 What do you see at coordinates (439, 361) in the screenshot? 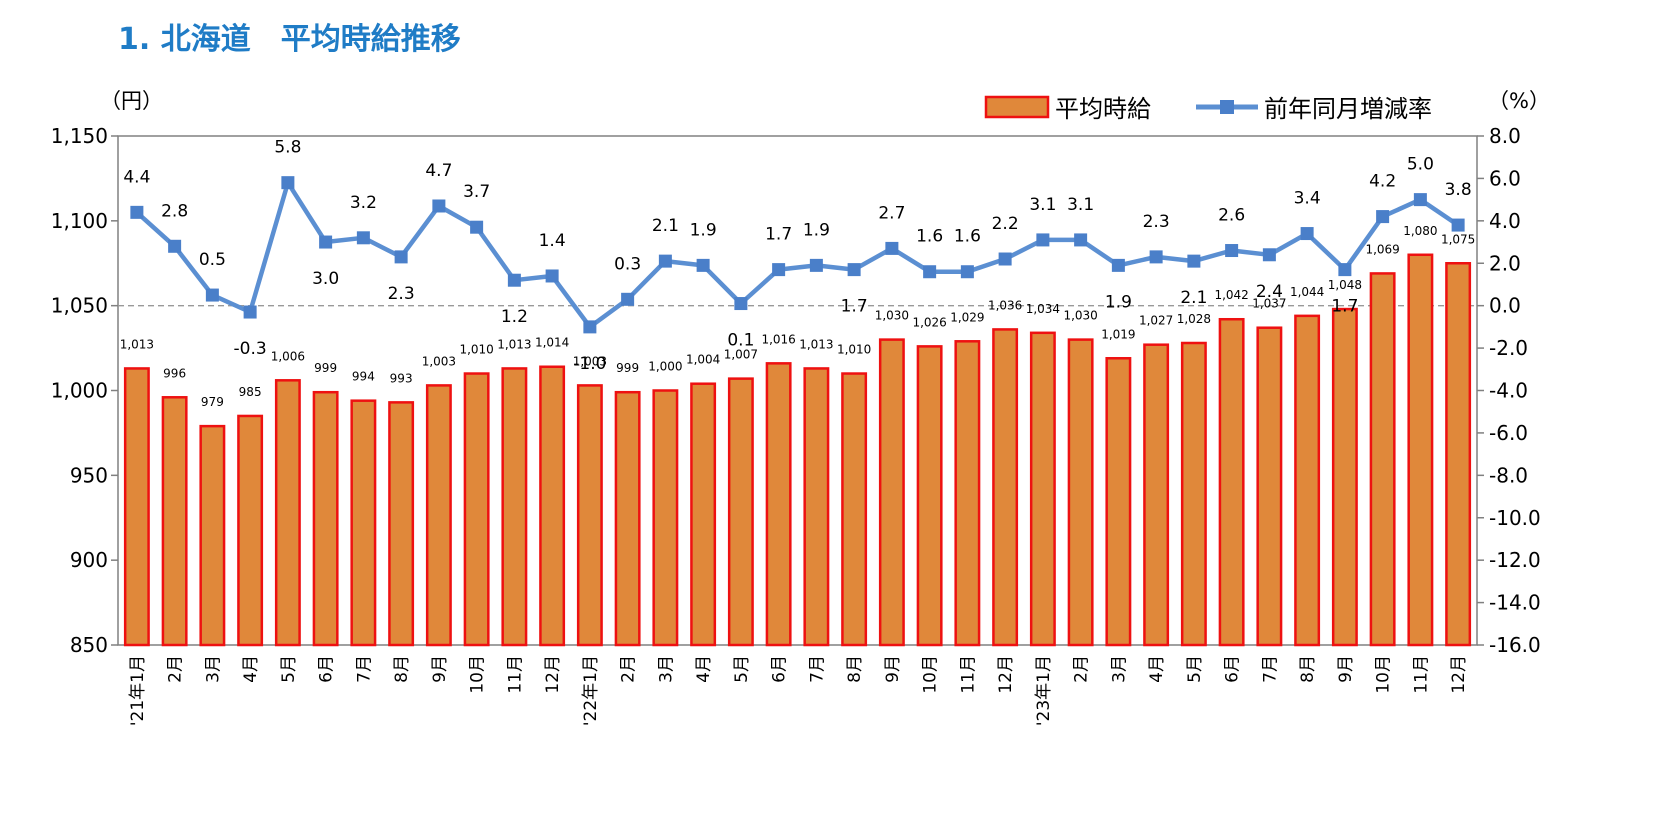
I see `bar-data-label: 1,003` at bounding box center [439, 361].